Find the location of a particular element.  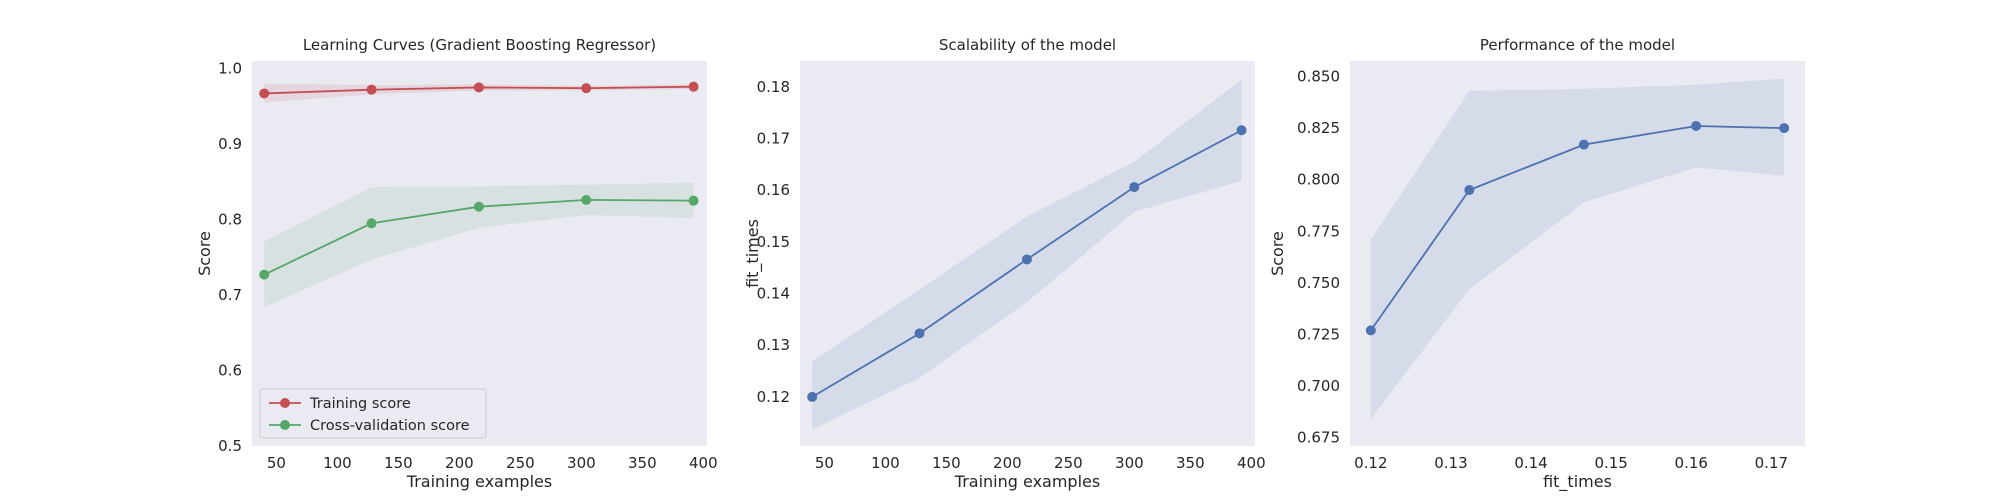

chart-title: Scalability of the model is located at coordinates (1027, 45).